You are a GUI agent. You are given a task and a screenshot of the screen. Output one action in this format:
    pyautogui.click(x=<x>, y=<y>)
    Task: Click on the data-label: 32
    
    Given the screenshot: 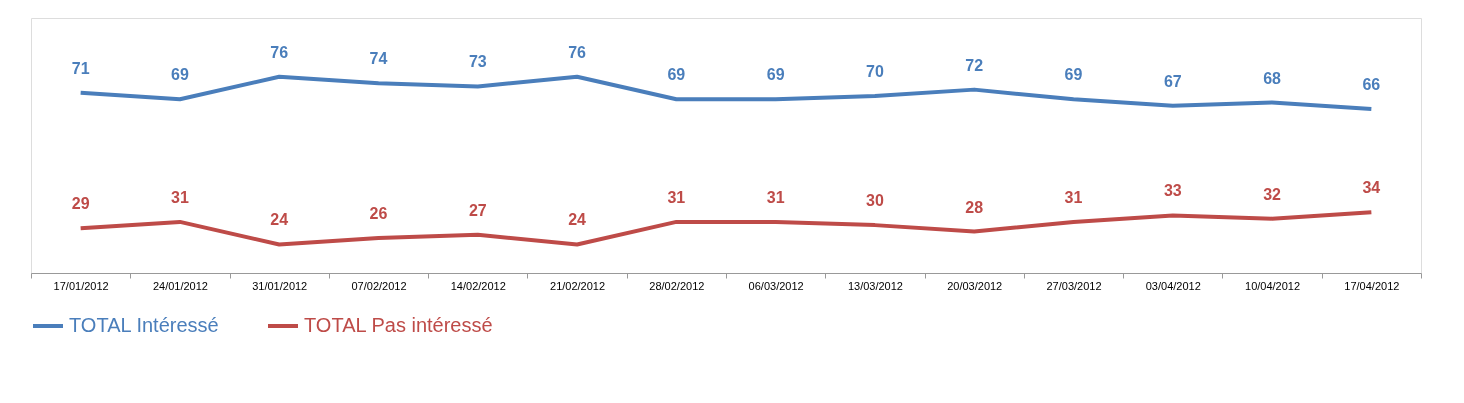 What is the action you would take?
    pyautogui.click(x=1272, y=194)
    